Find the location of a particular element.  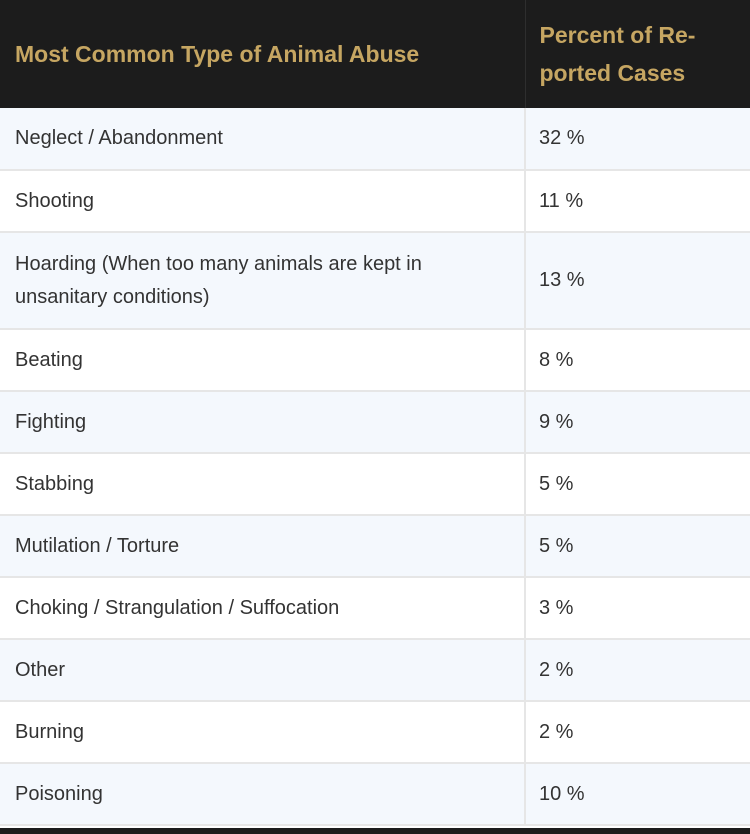

percent-cell: 32 % is located at coordinates (637, 139).